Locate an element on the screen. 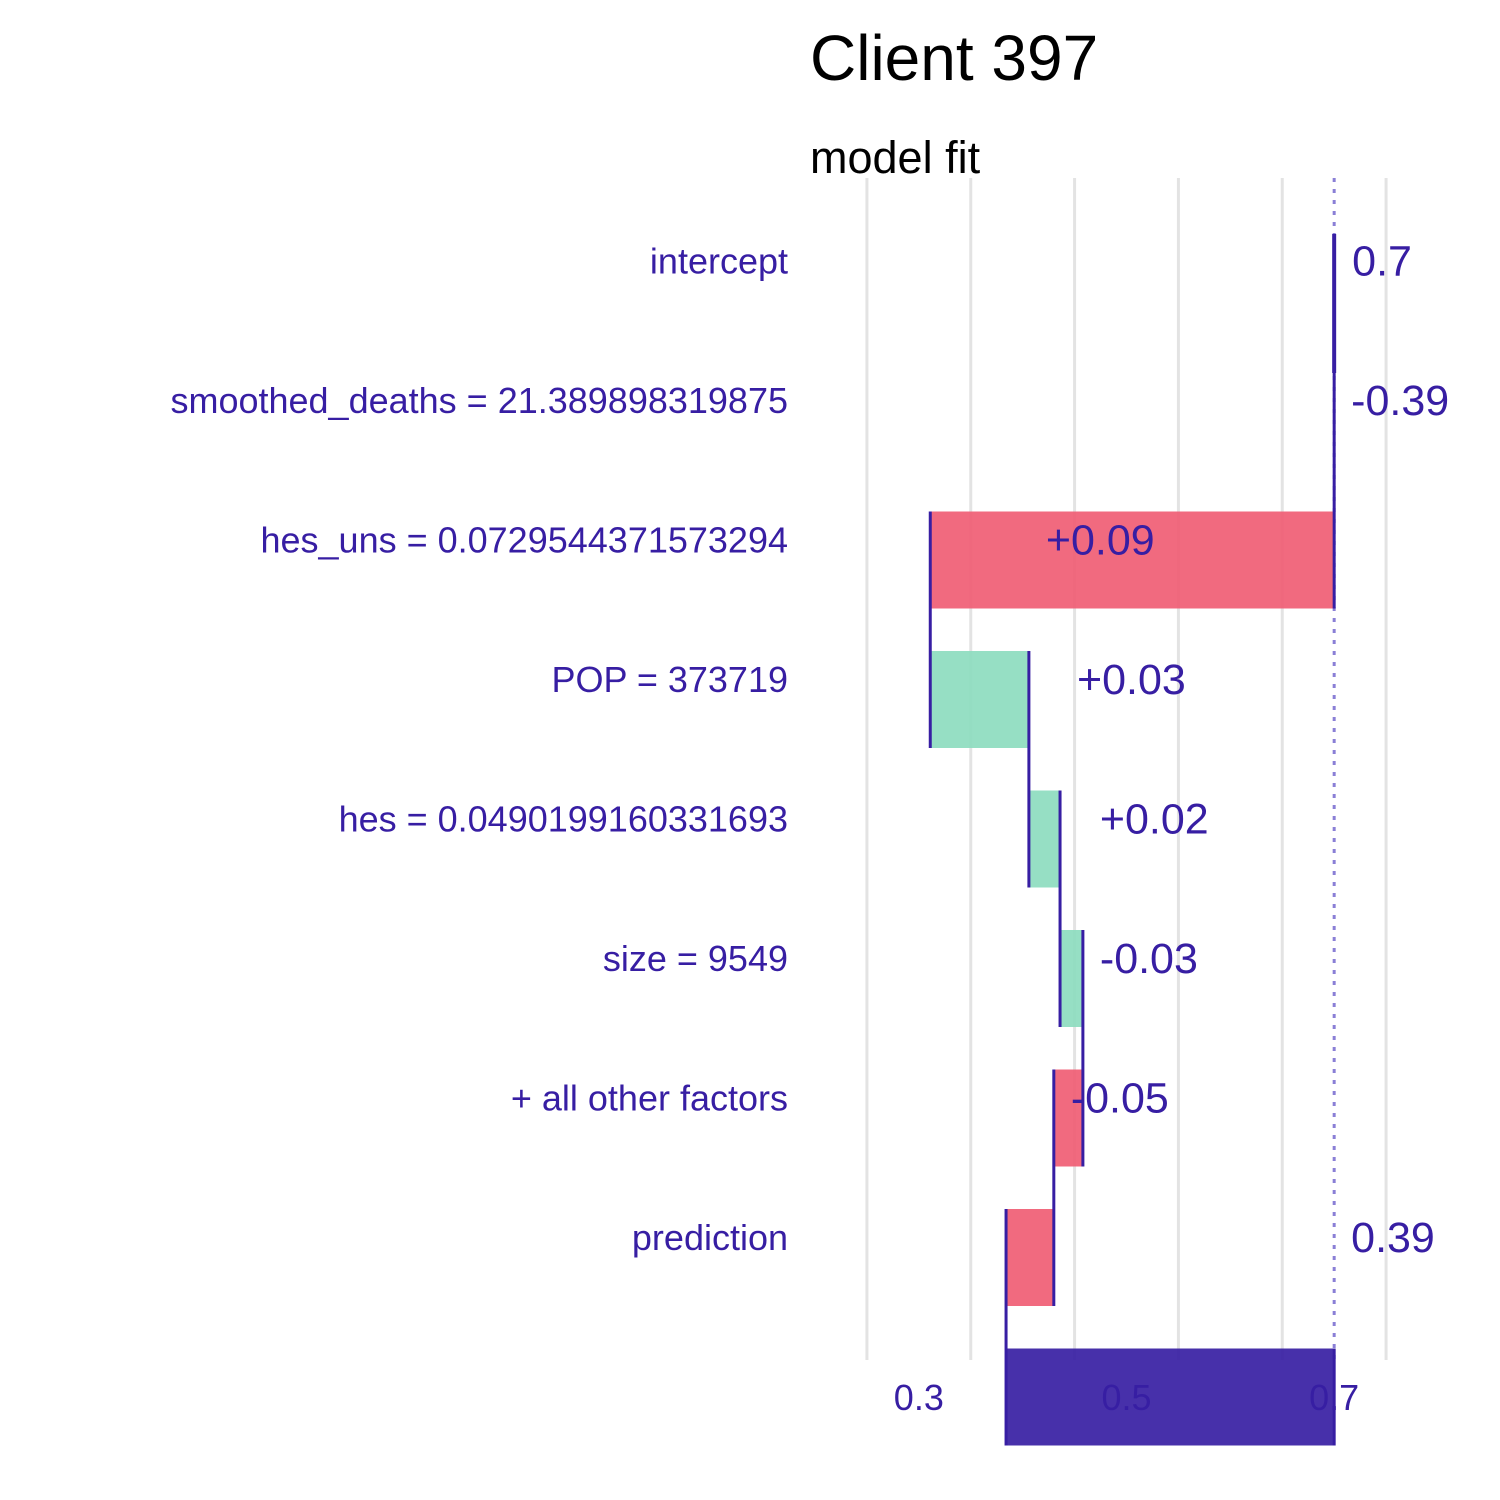 The height and width of the screenshot is (1500, 1500). value-label: -0.05 is located at coordinates (1120, 1099).